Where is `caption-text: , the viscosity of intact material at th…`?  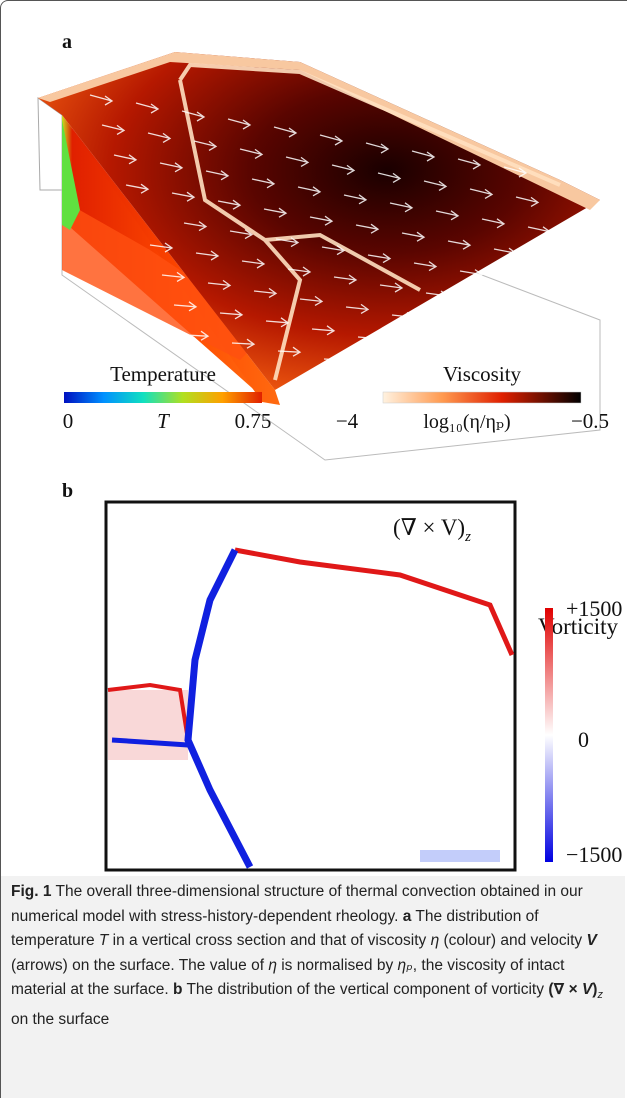 caption-text: , the viscosity of intact material at th… is located at coordinates (288, 977).